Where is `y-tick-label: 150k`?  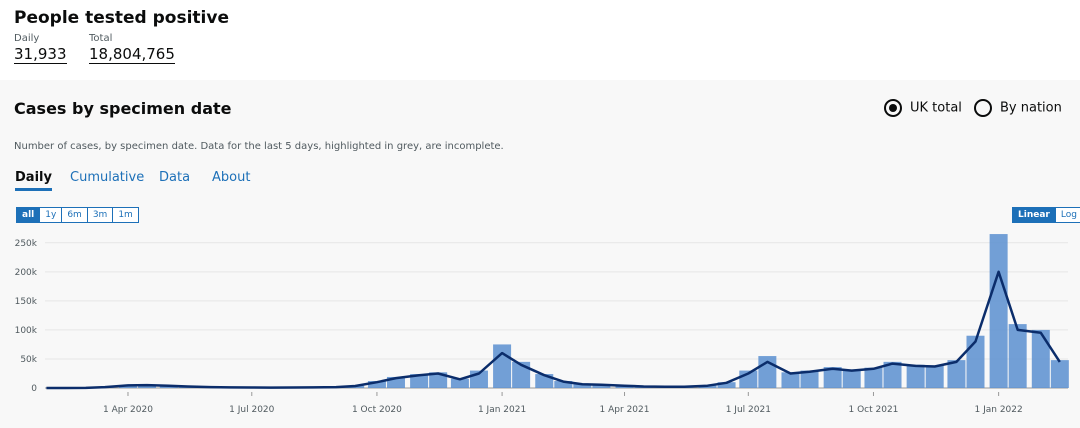
y-tick-label: 150k is located at coordinates (26, 302).